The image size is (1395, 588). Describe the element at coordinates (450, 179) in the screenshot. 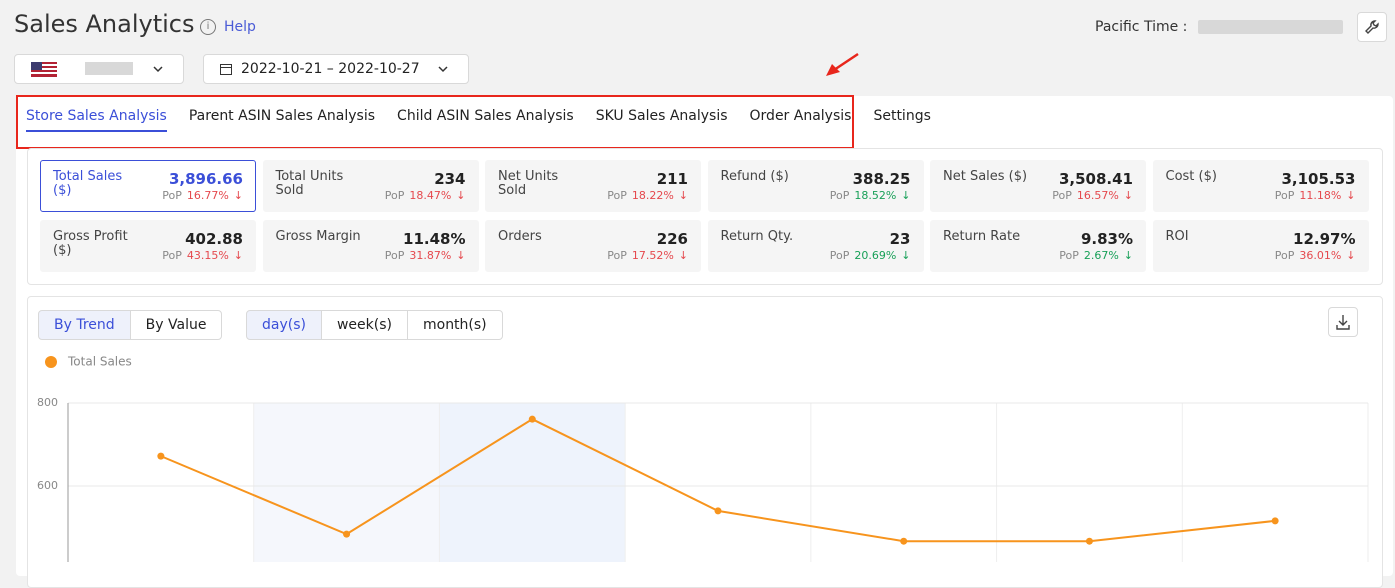

I see `metric-value: 234` at that location.